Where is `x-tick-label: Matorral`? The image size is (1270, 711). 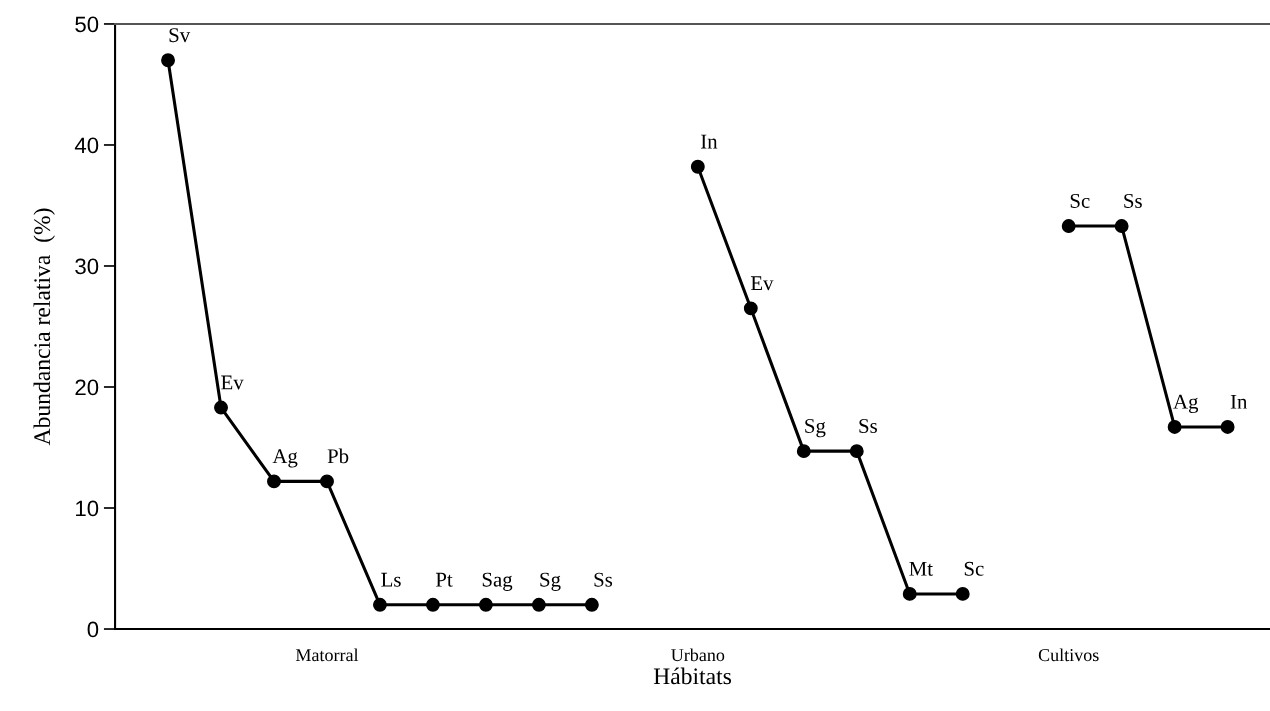 x-tick-label: Matorral is located at coordinates (327, 655).